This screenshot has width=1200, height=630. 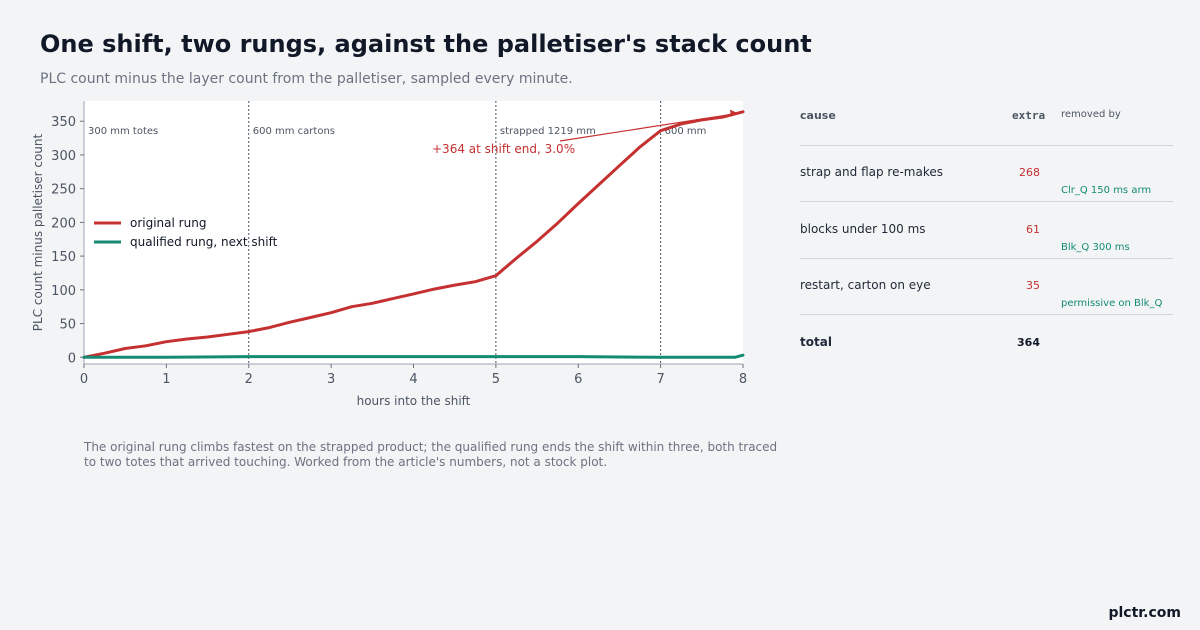 I want to click on phase-label: 600 mm, so click(x=686, y=131).